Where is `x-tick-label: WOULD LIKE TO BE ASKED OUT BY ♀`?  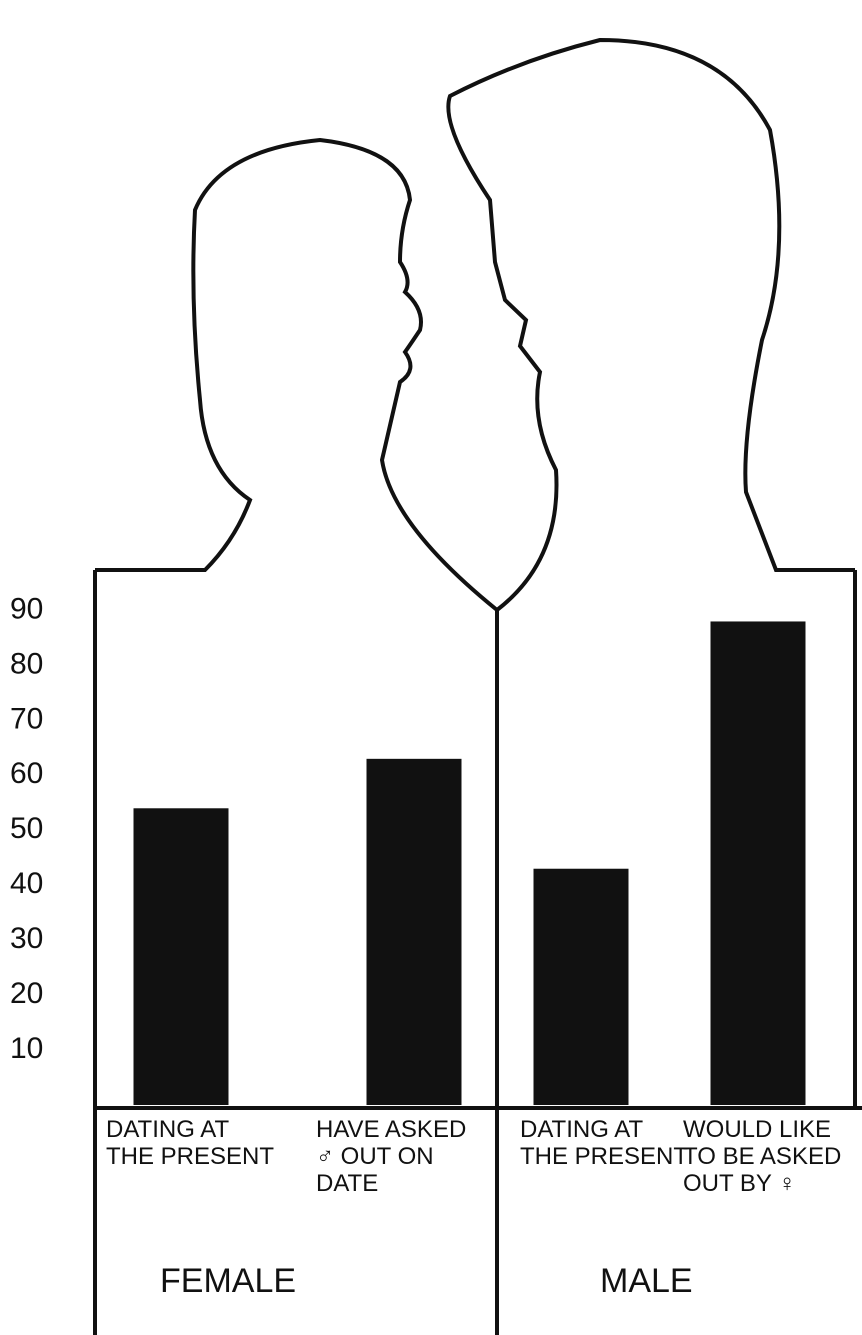 x-tick-label: WOULD LIKE TO BE ASKED OUT BY ♀ is located at coordinates (762, 1156).